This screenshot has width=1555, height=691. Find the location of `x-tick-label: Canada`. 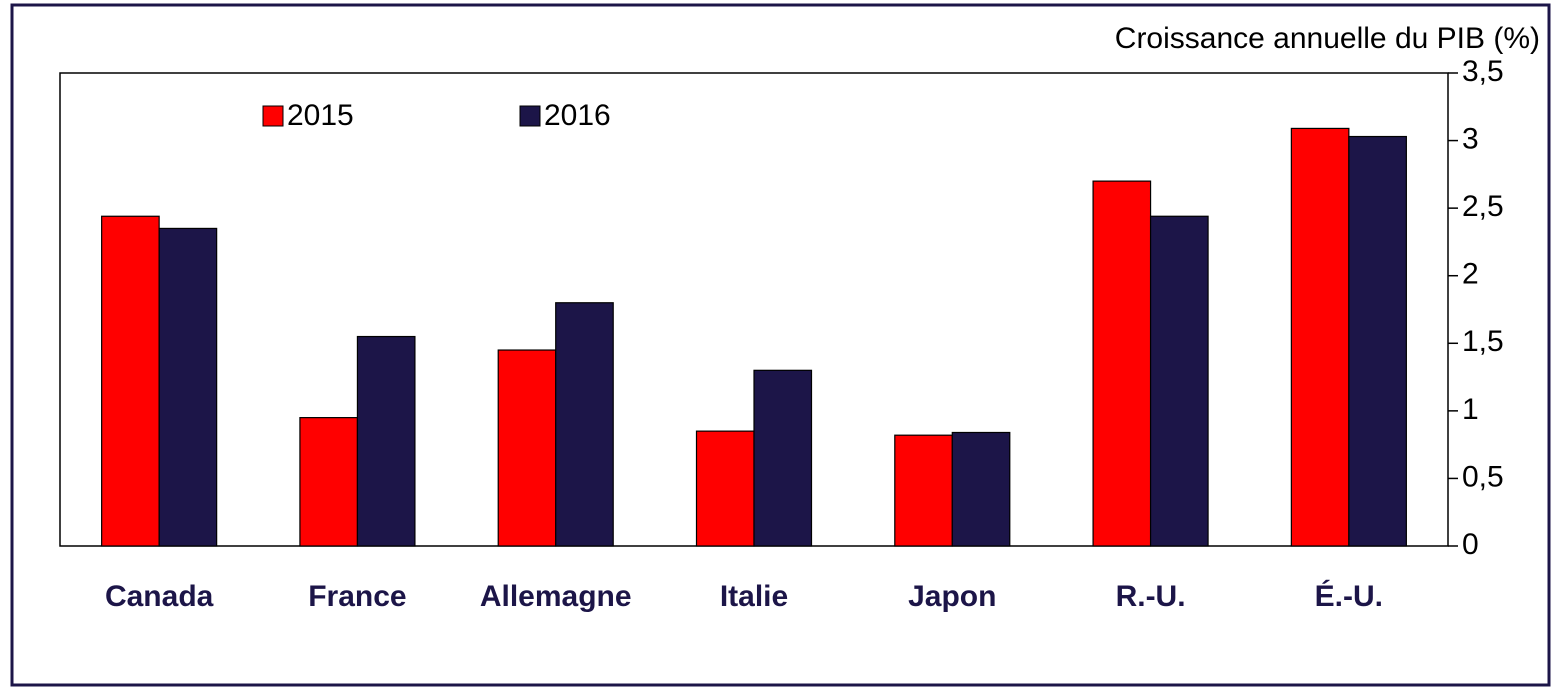

x-tick-label: Canada is located at coordinates (159, 596).